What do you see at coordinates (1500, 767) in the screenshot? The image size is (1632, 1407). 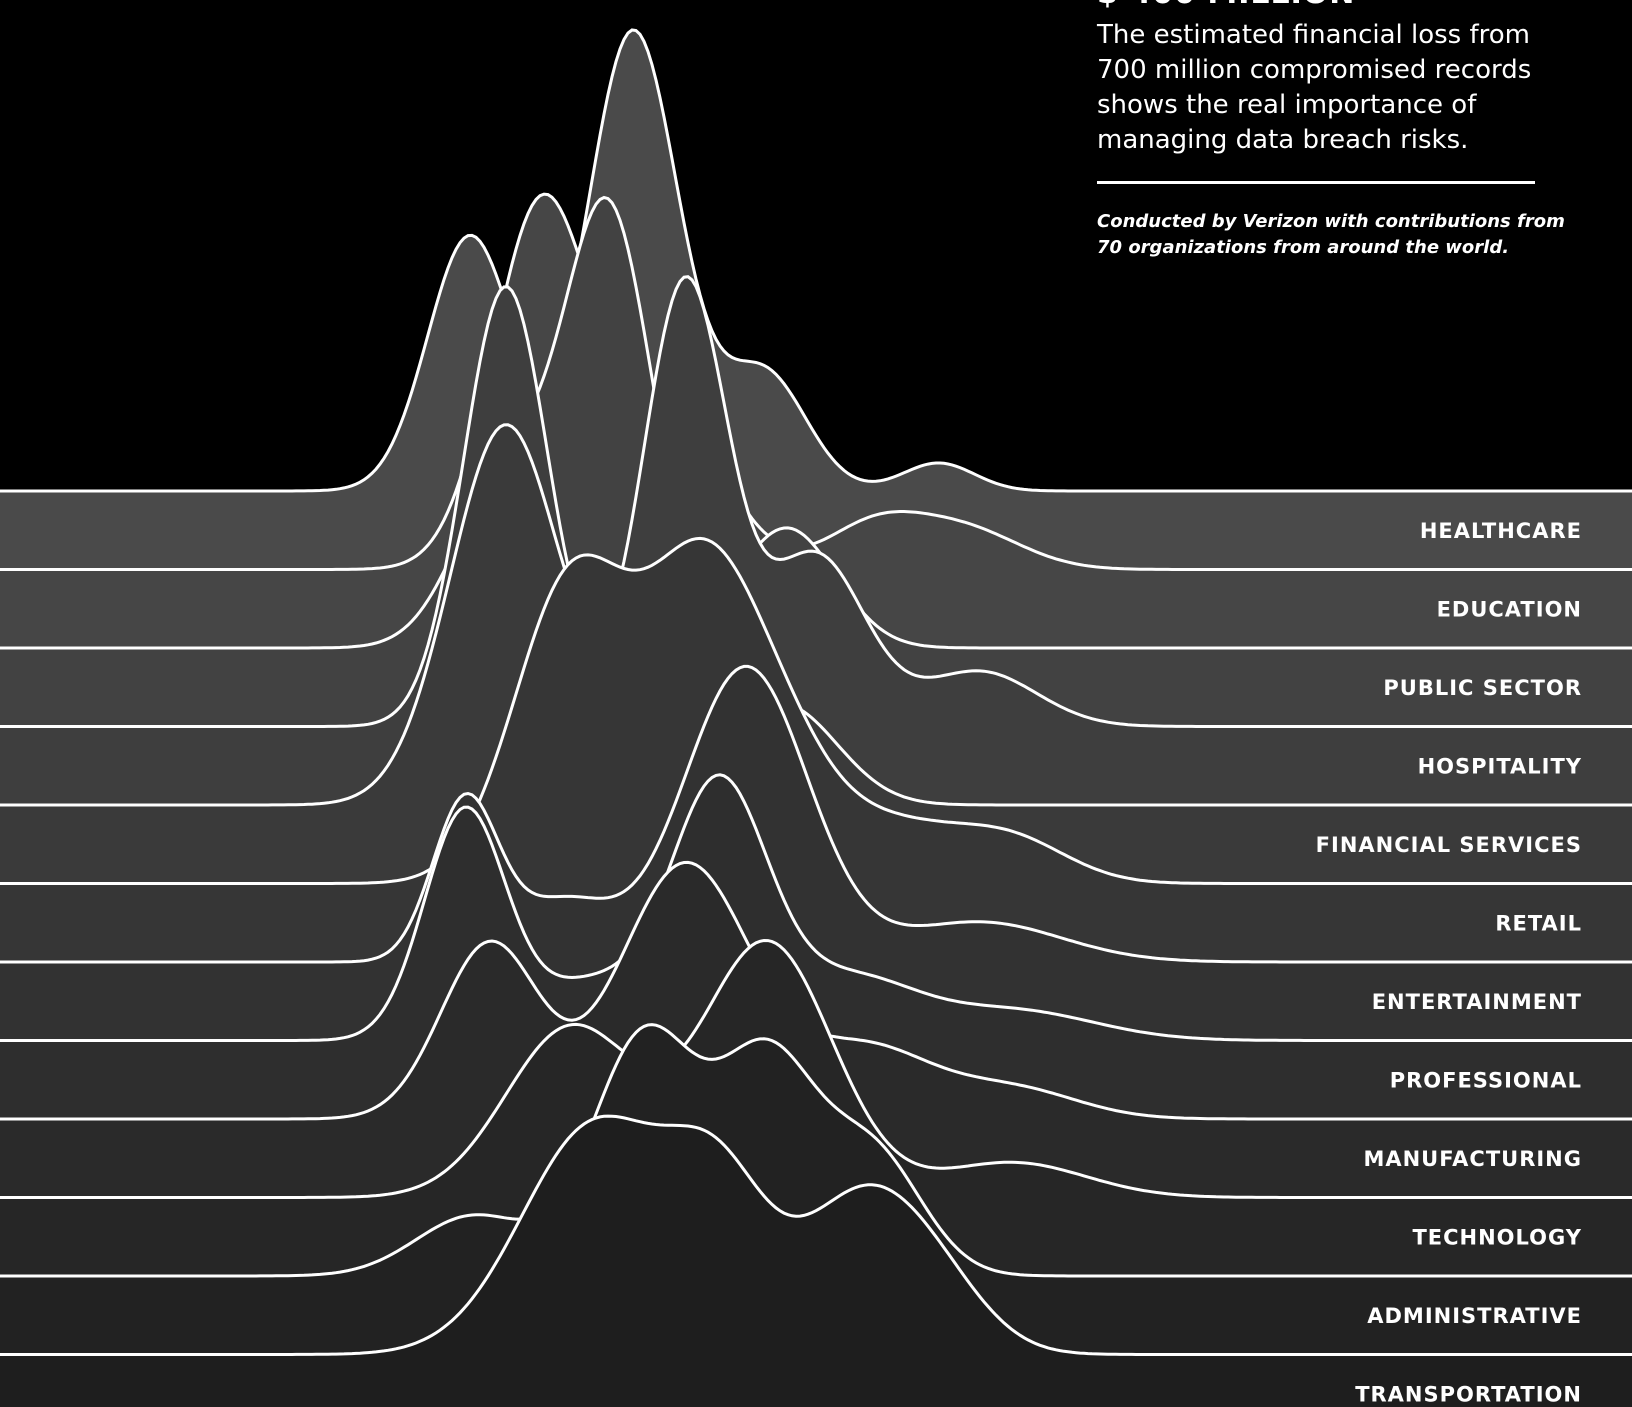 I see `series-label: HOSPITALITY` at bounding box center [1500, 767].